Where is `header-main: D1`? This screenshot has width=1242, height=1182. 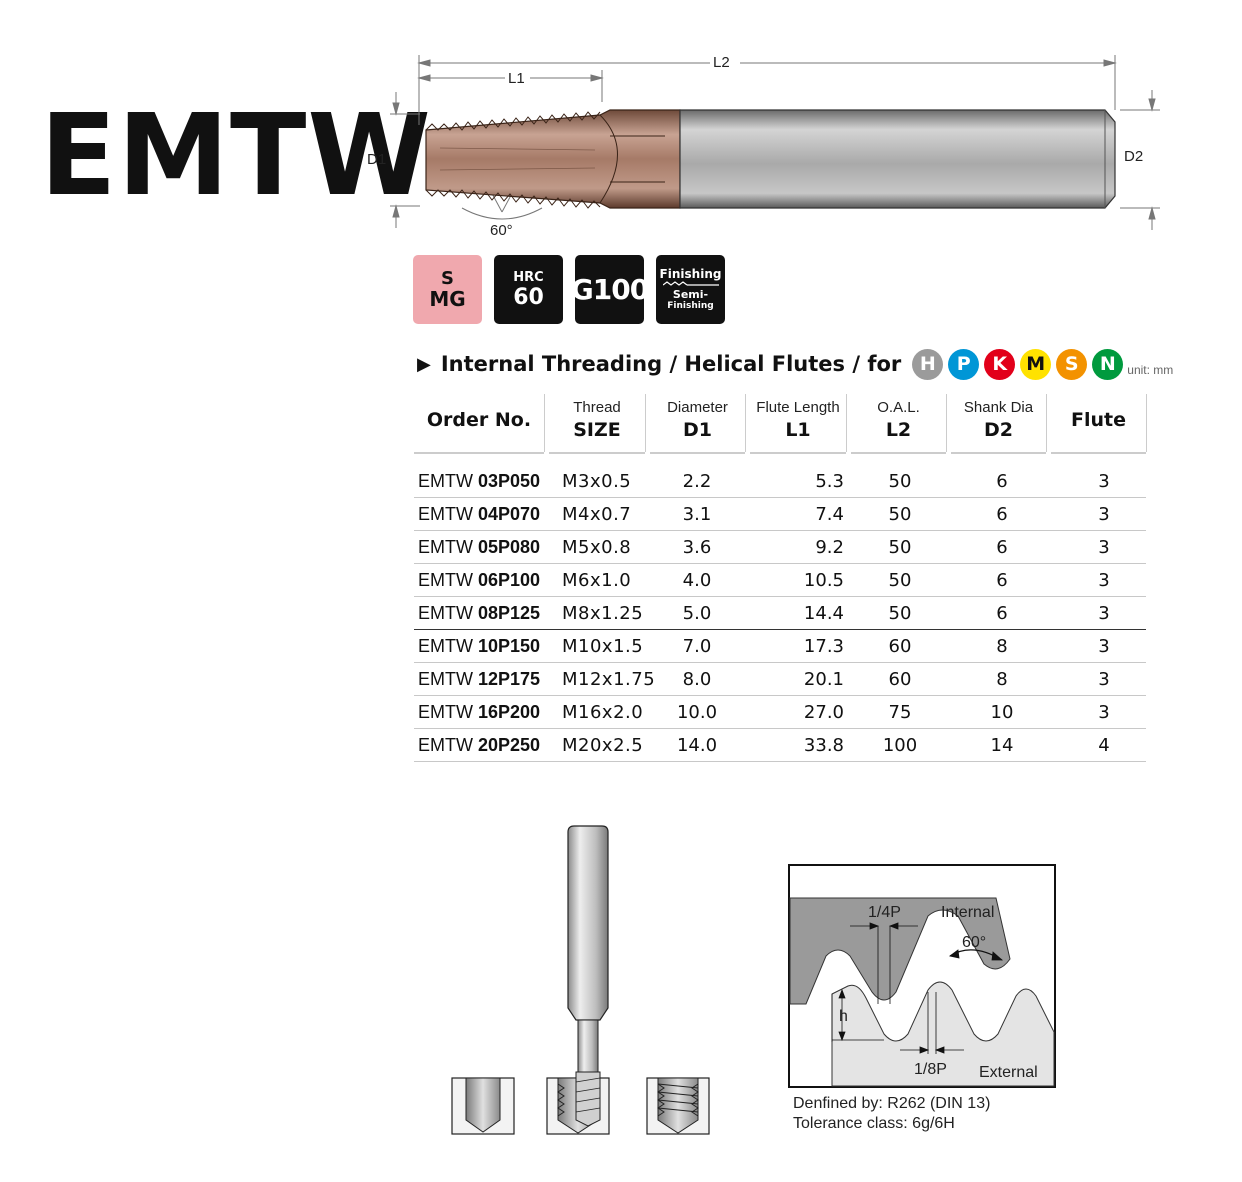 header-main: D1 is located at coordinates (697, 430).